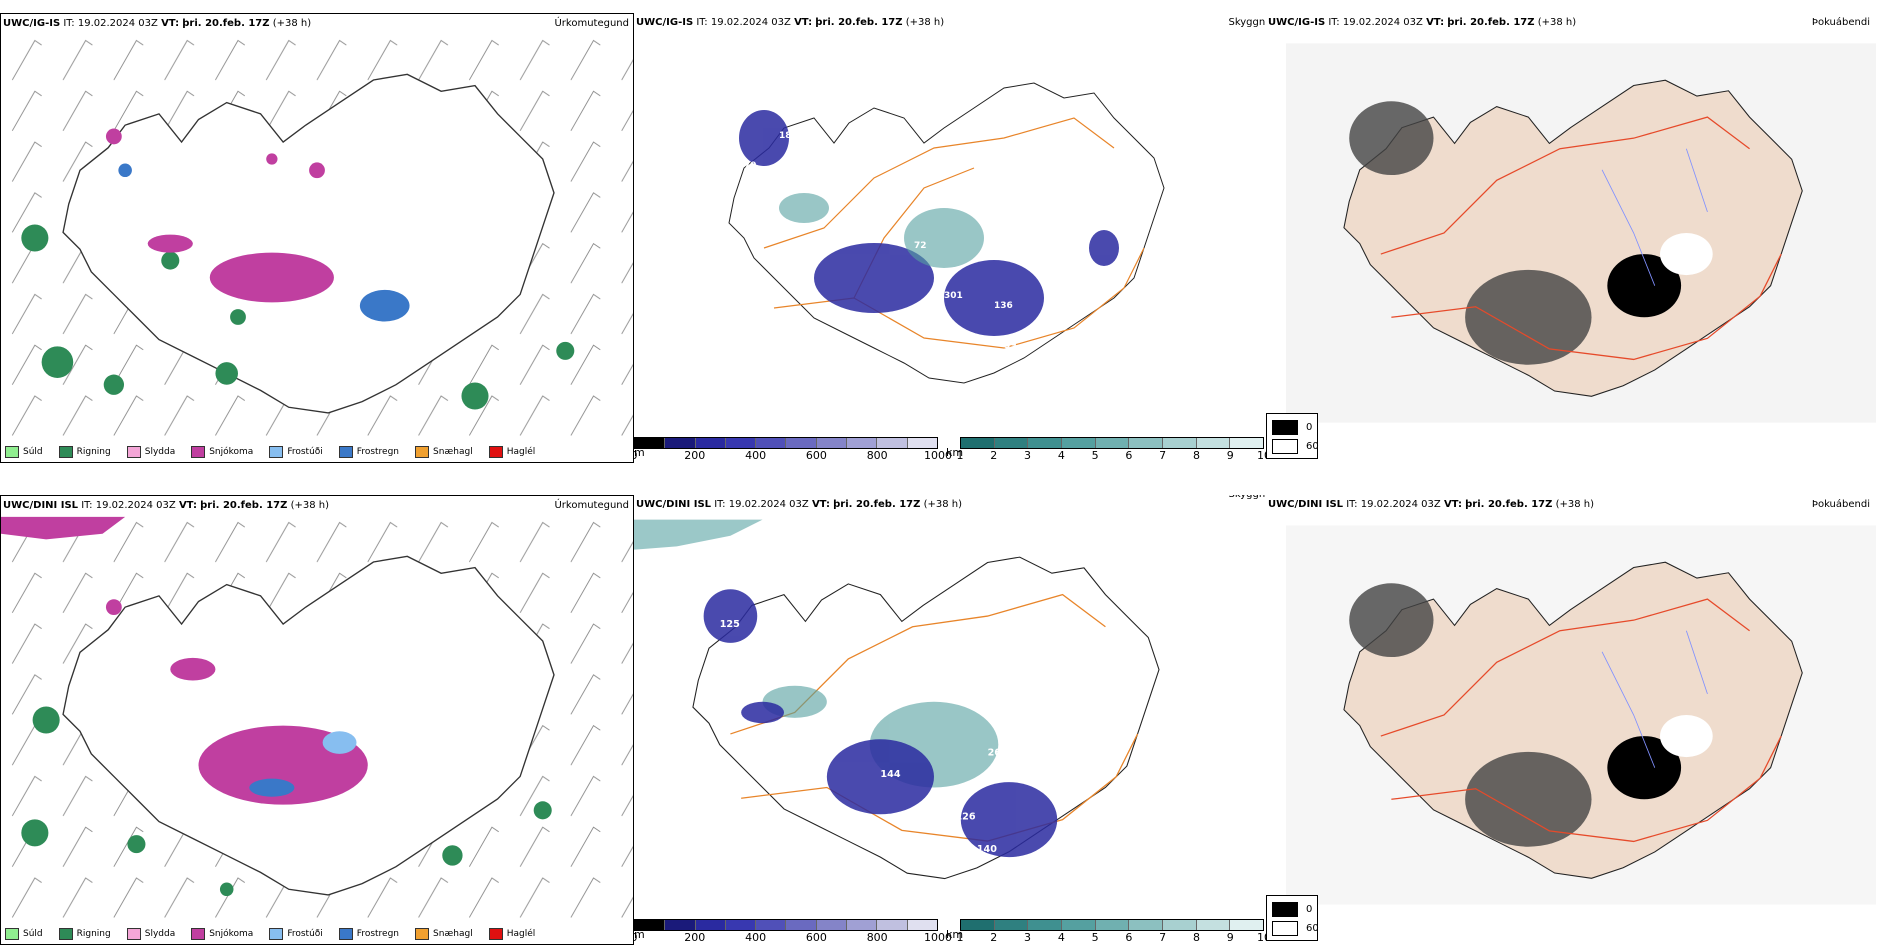  What do you see at coordinates (816, 937) in the screenshot?
I see `colorbar-tick-label: 600` at bounding box center [816, 937].